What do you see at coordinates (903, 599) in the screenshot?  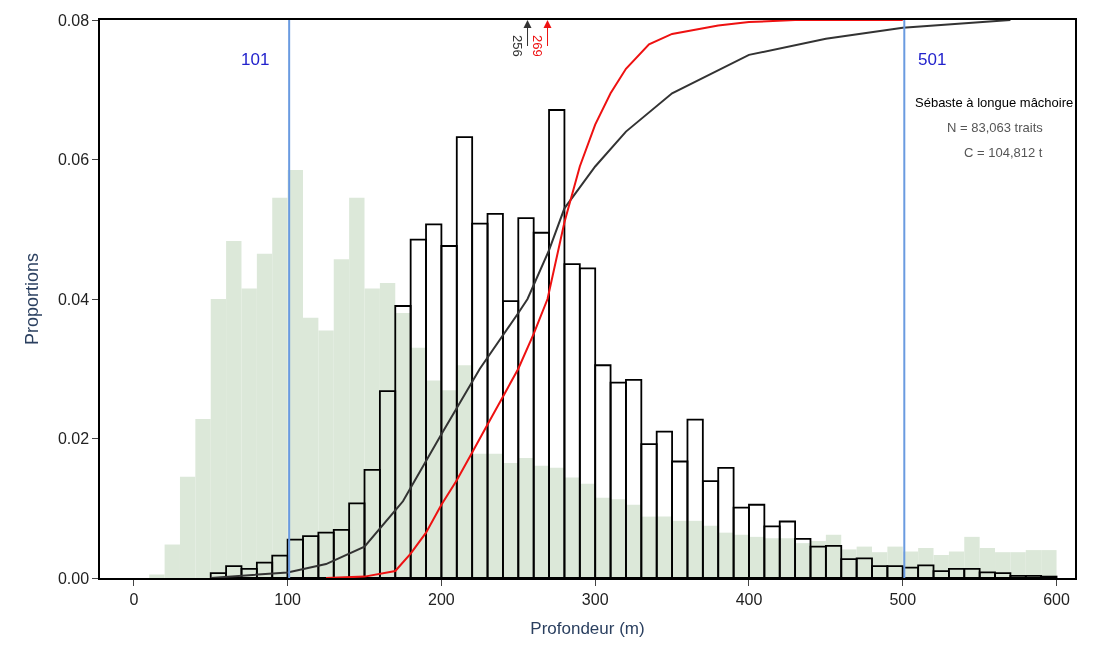 I see `x-tick-label: 500` at bounding box center [903, 599].